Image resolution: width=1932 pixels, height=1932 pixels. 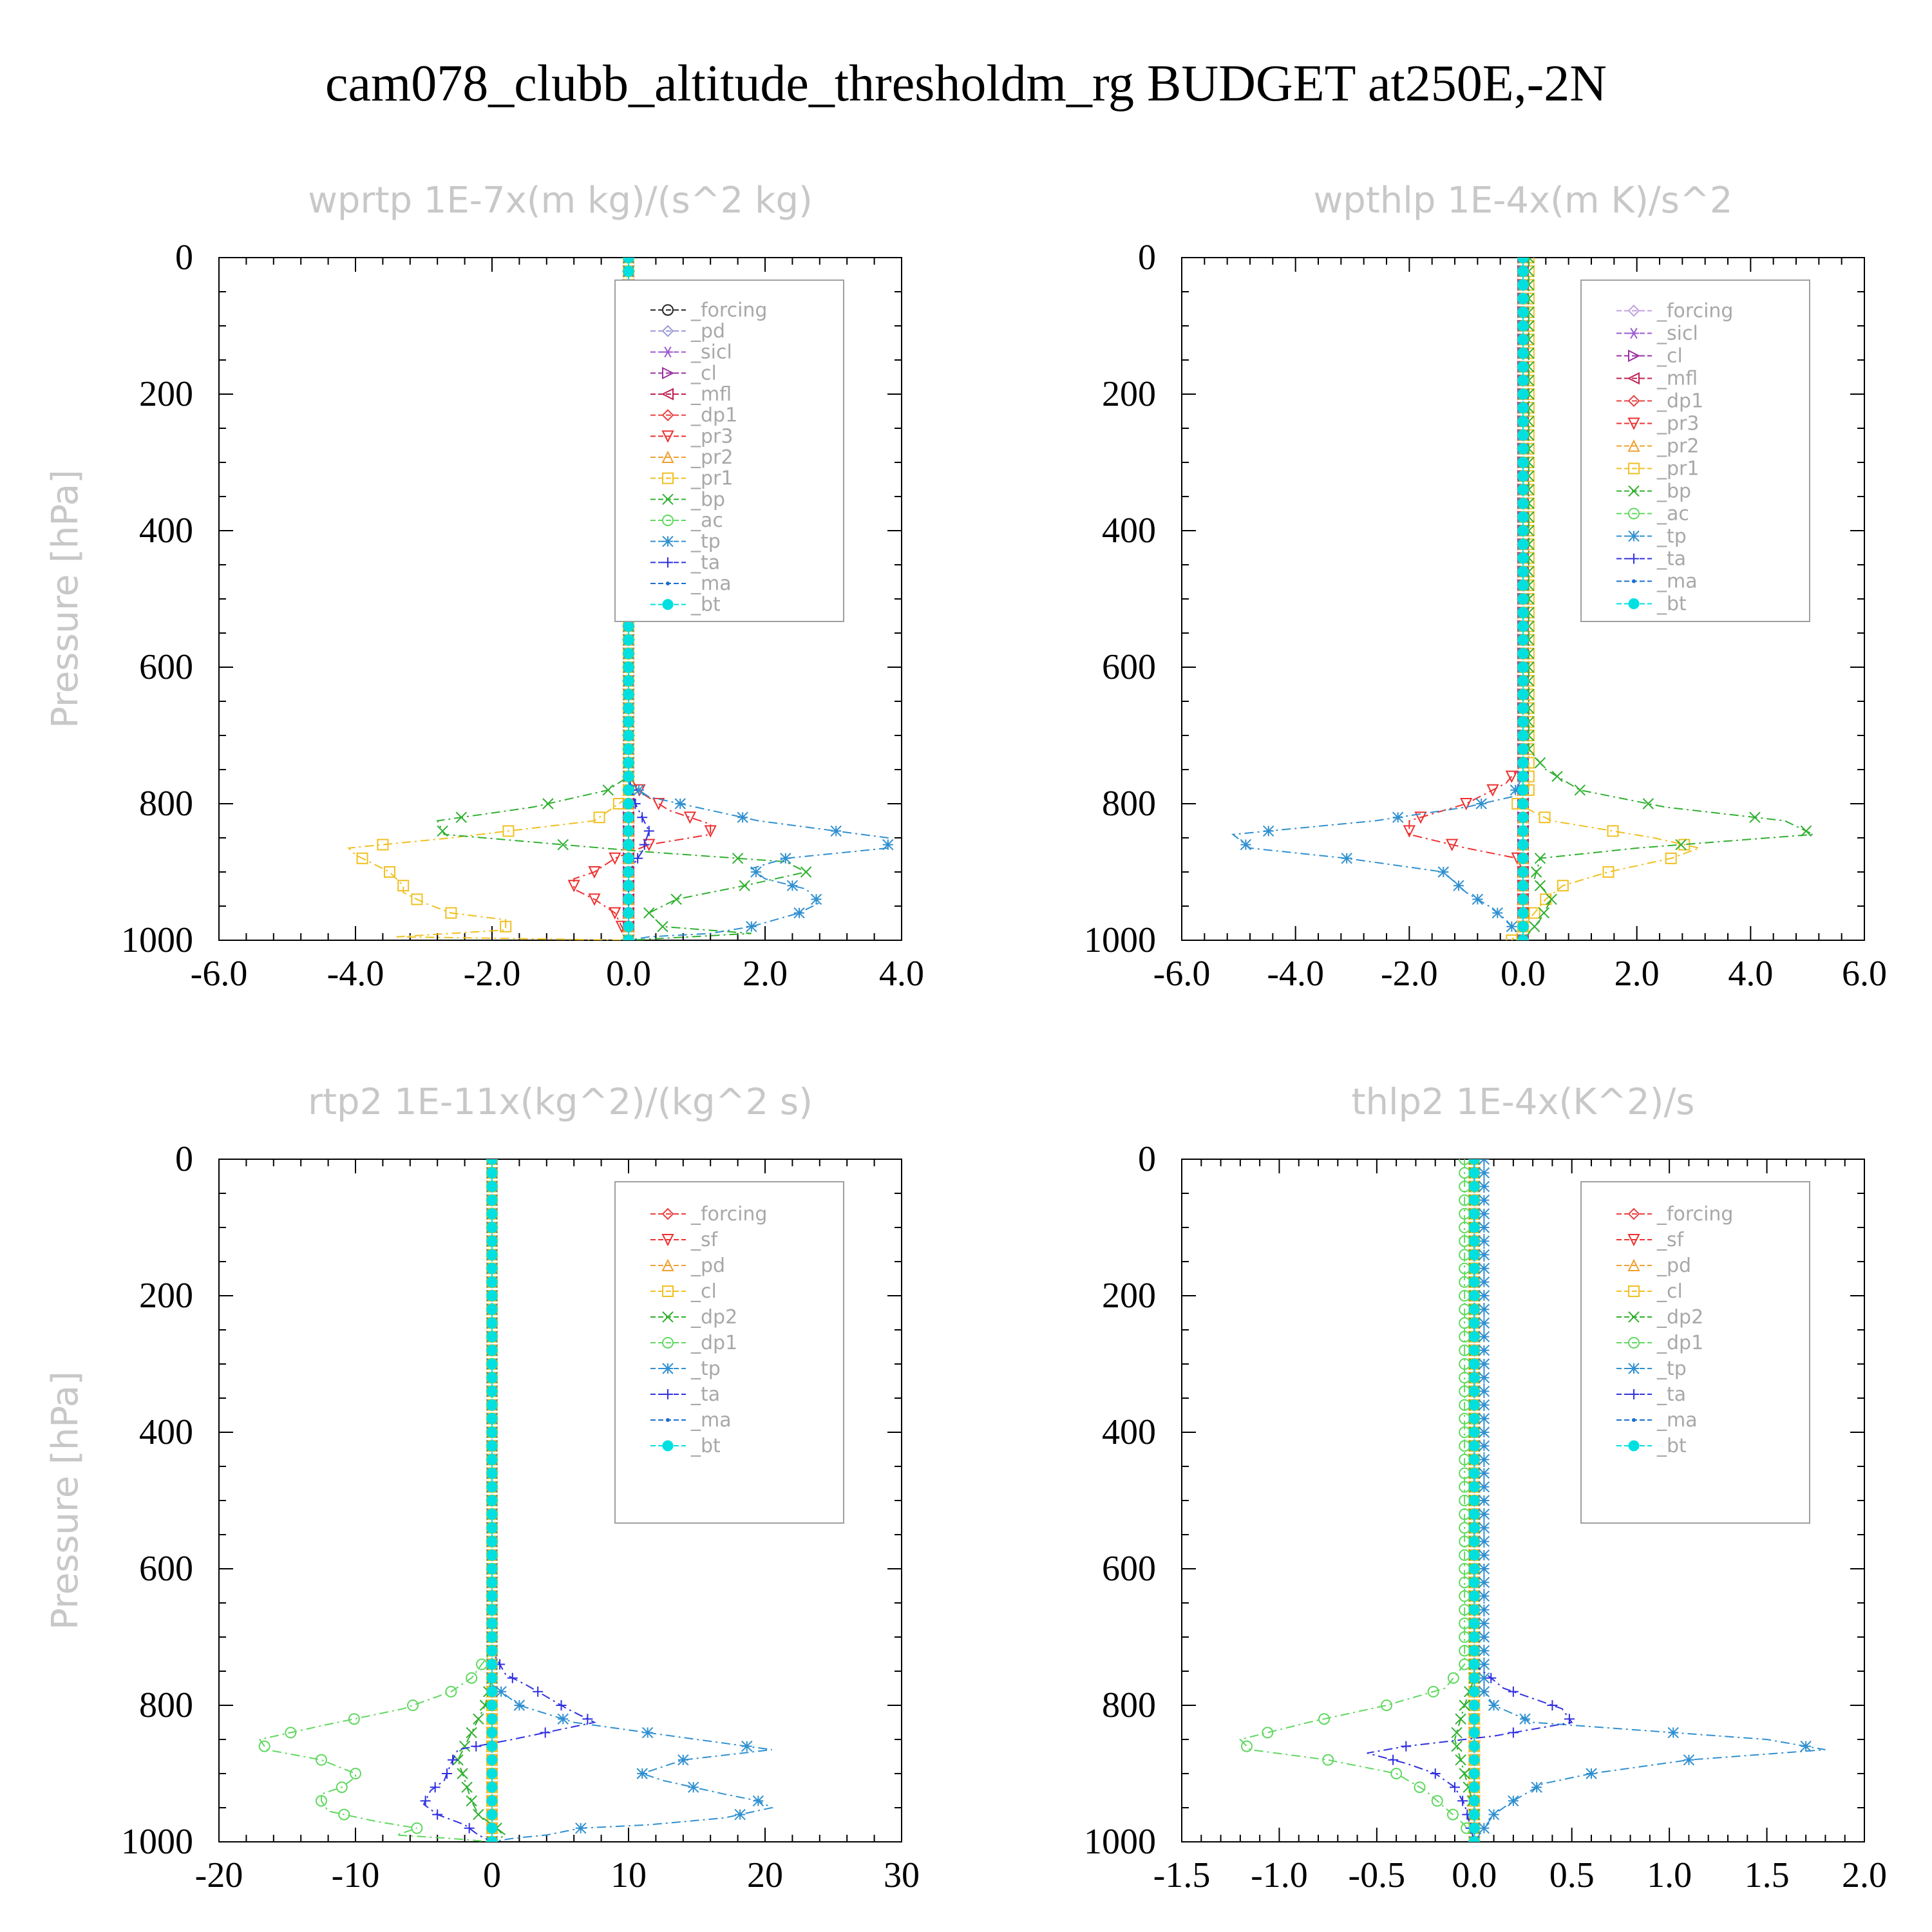 I want to click on plot-area, so click(x=1532, y=1500).